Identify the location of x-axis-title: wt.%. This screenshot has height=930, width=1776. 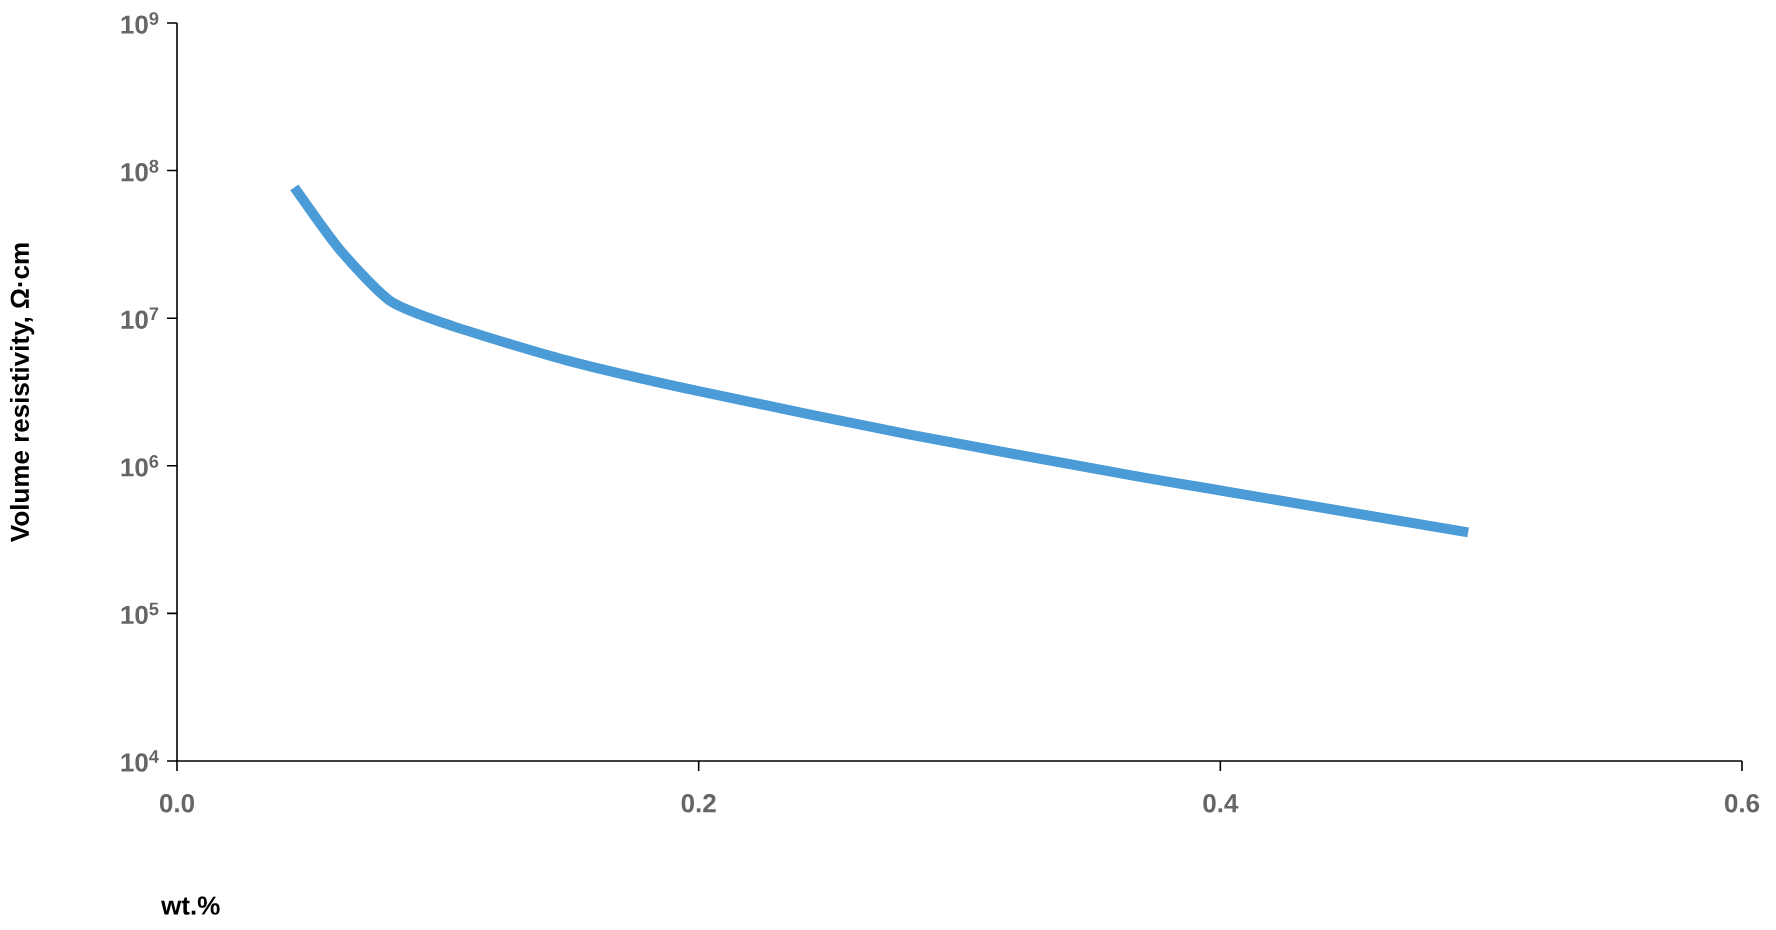
(190, 905).